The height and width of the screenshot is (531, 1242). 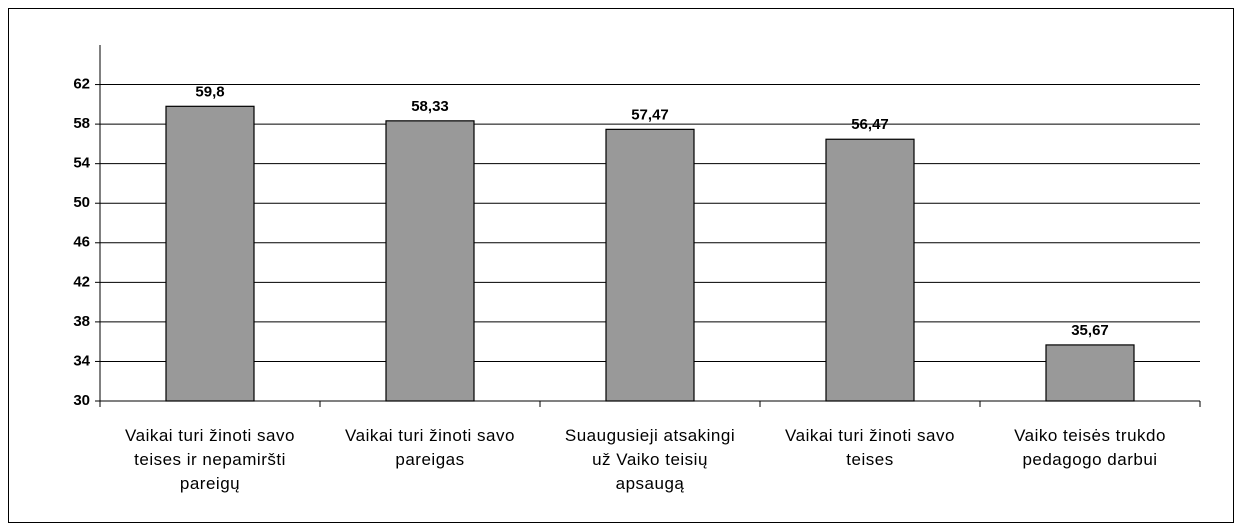 I want to click on value-label: 57,47, so click(x=650, y=114).